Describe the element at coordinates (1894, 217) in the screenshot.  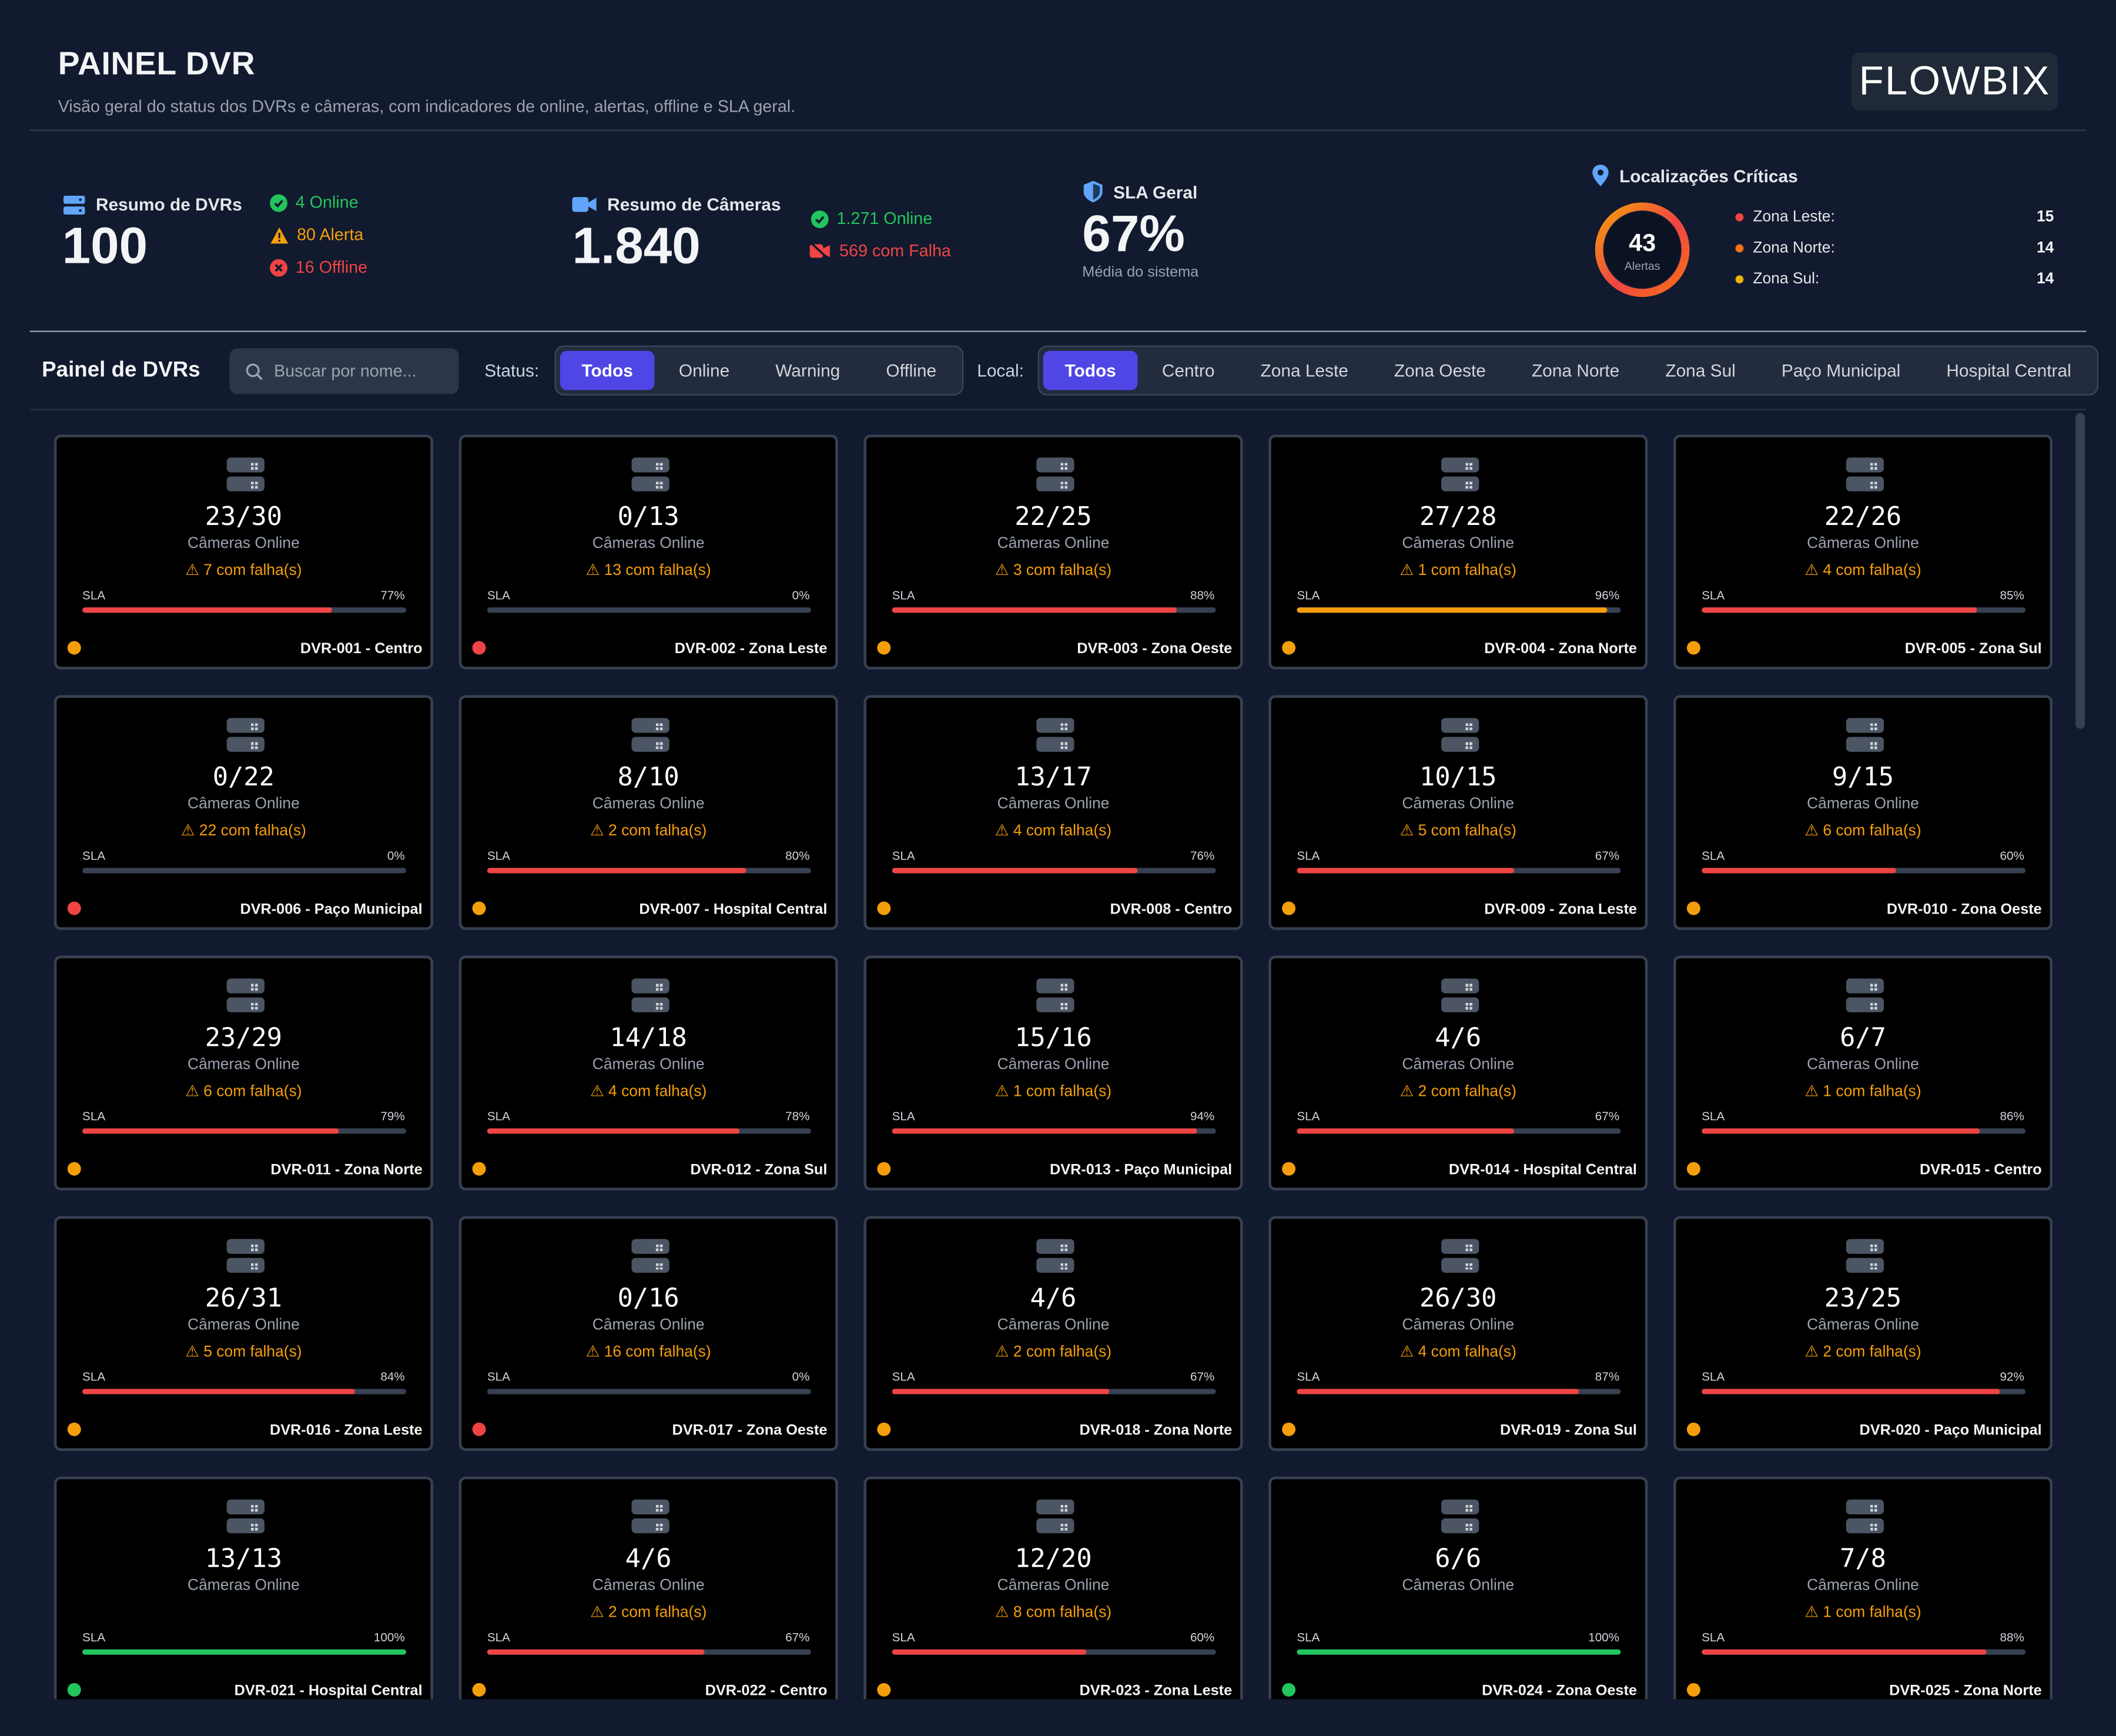
I see `critical-row: Zona Leste: 15` at that location.